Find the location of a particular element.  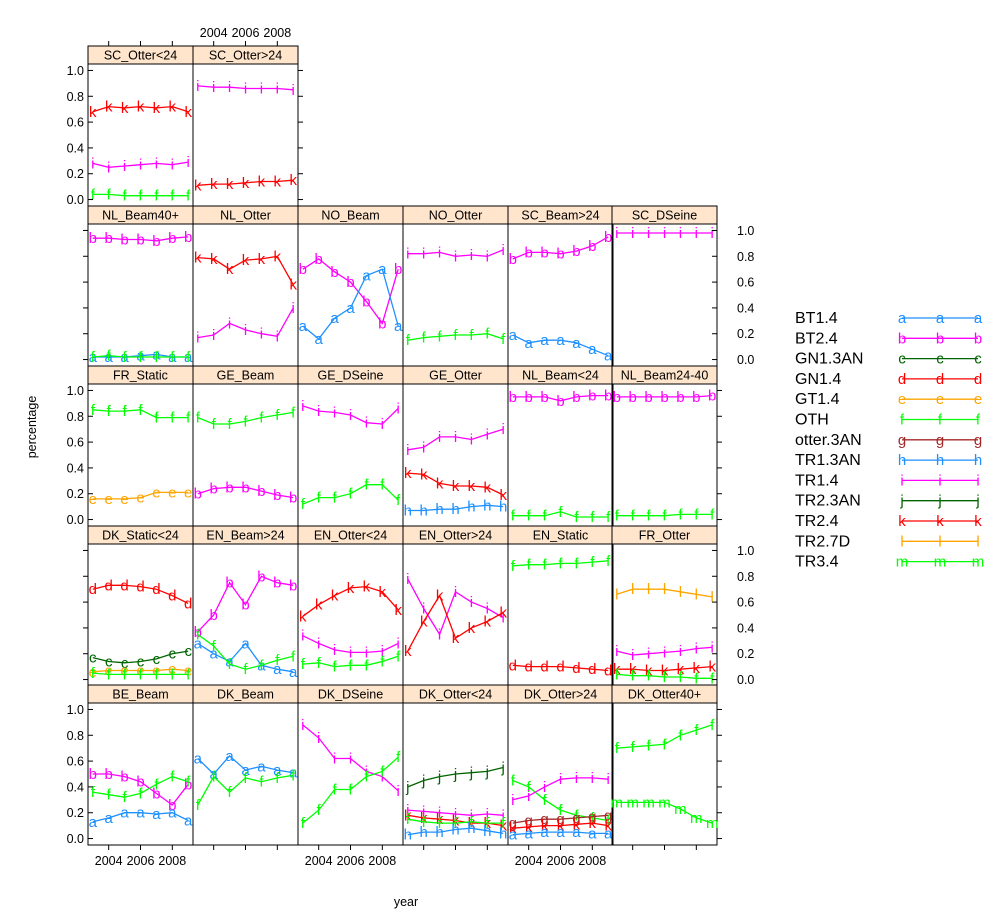

legend-symbol: e is located at coordinates (902, 399).